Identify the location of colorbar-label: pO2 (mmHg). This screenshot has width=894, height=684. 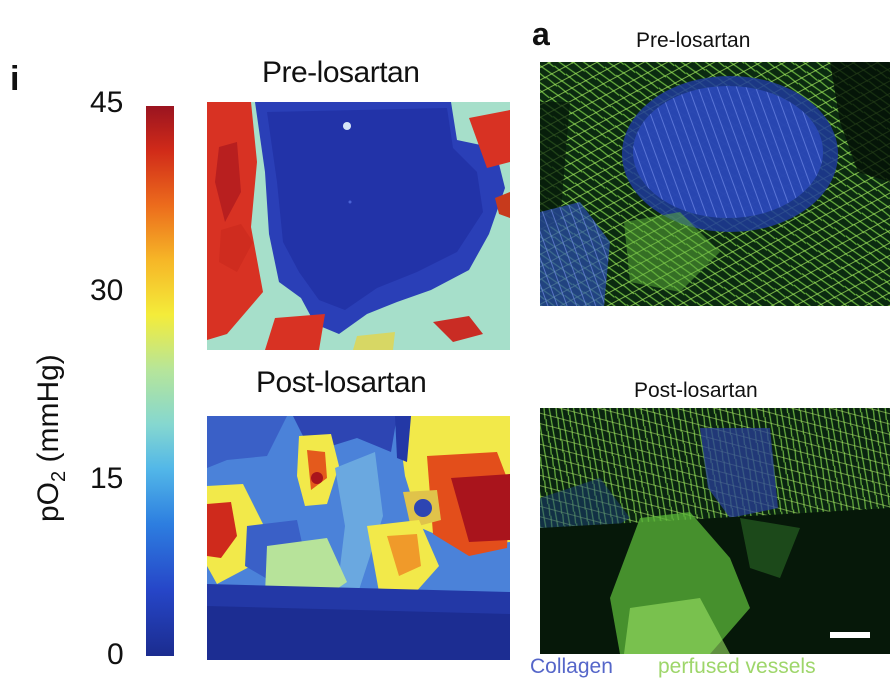
(51, 438).